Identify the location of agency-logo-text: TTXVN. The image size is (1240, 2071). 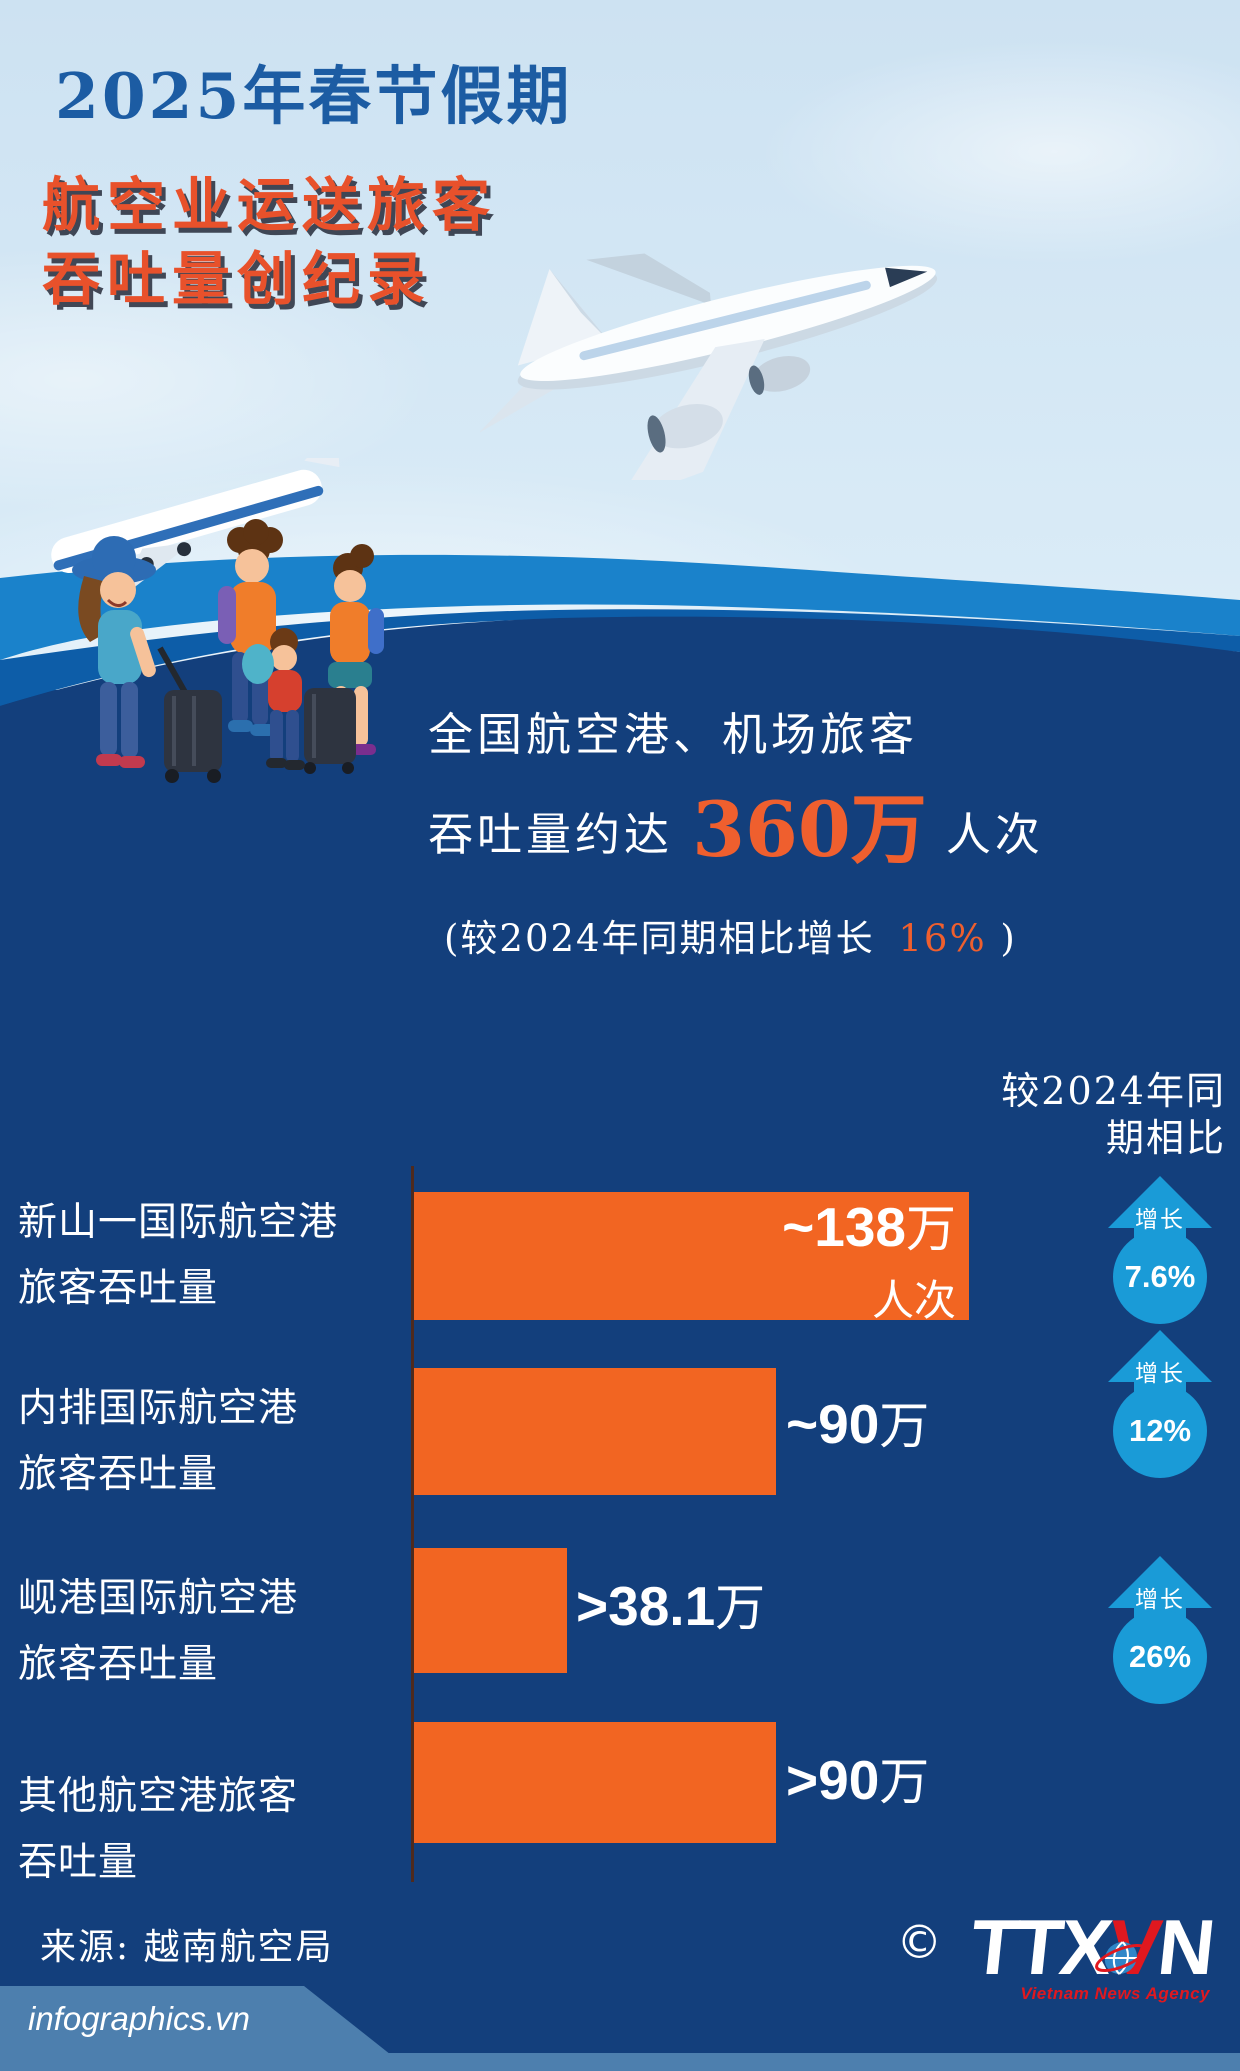
(1091, 1947).